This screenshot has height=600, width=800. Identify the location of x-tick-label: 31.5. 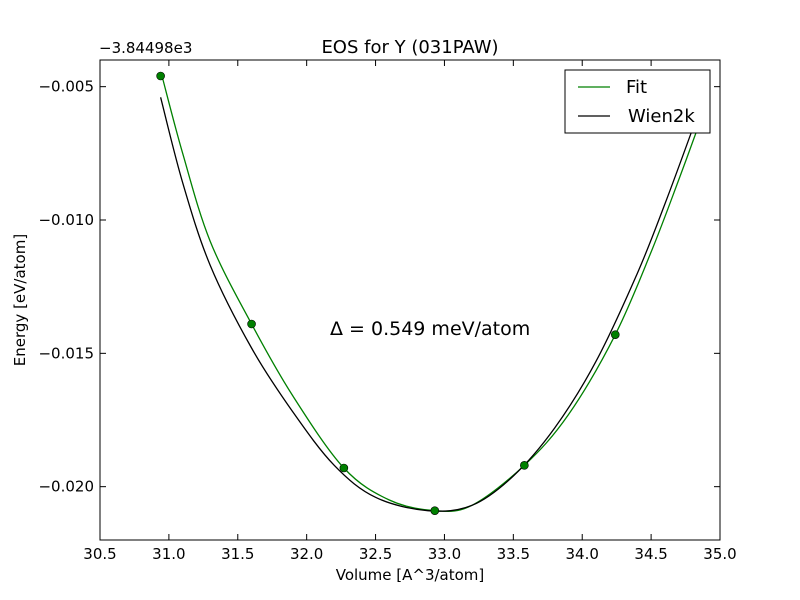
(237, 554).